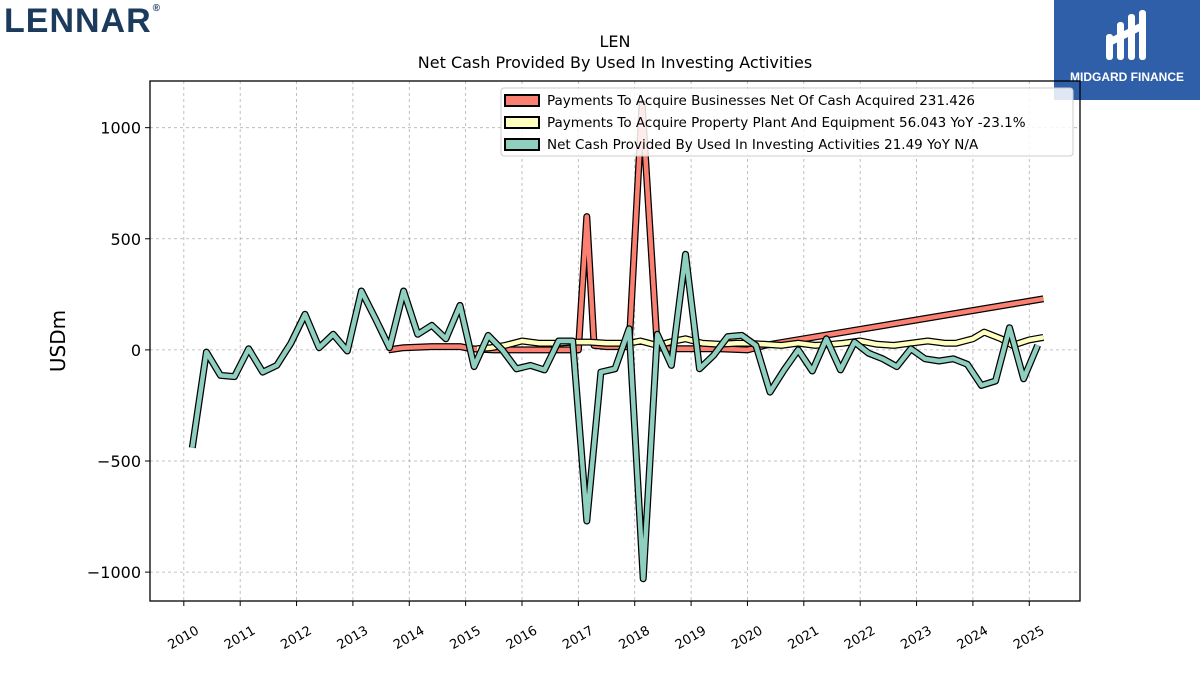  I want to click on x-tick-label: 2023, so click(916, 638).